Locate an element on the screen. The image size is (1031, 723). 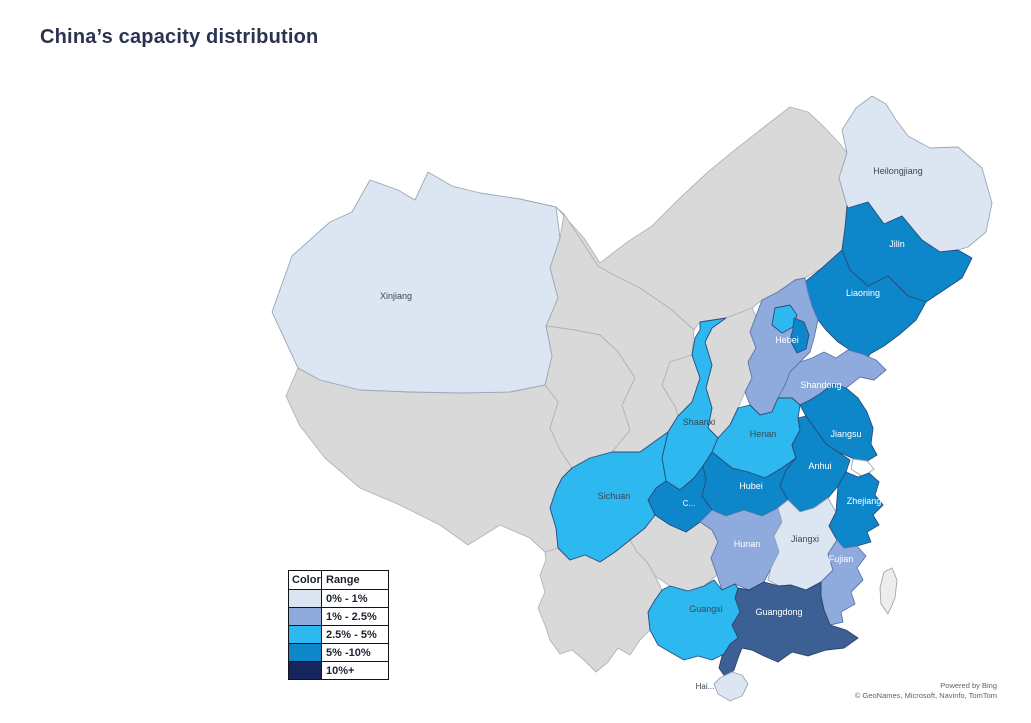
province-label-shandong: Shandong is located at coordinates (820, 385).